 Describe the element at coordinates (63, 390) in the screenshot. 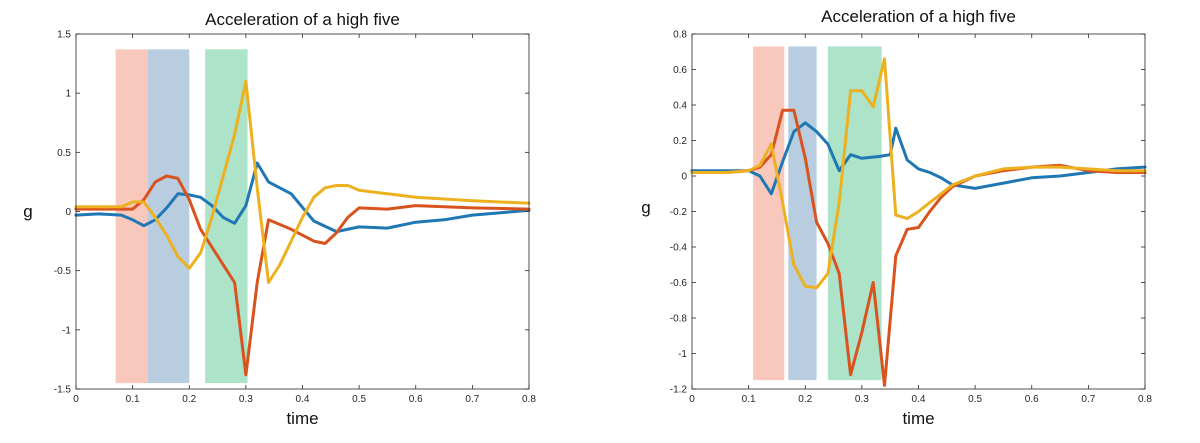

I see `y-tick-label: -1.5` at that location.